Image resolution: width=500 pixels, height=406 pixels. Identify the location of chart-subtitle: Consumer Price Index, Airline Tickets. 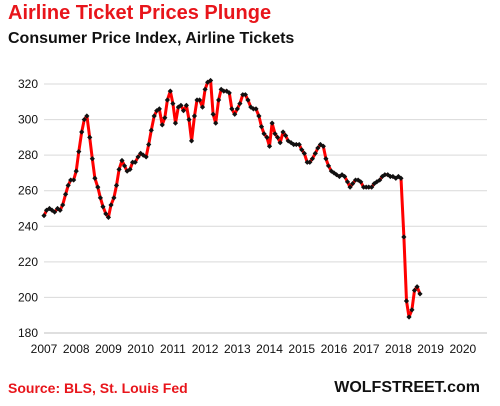
(151, 38).